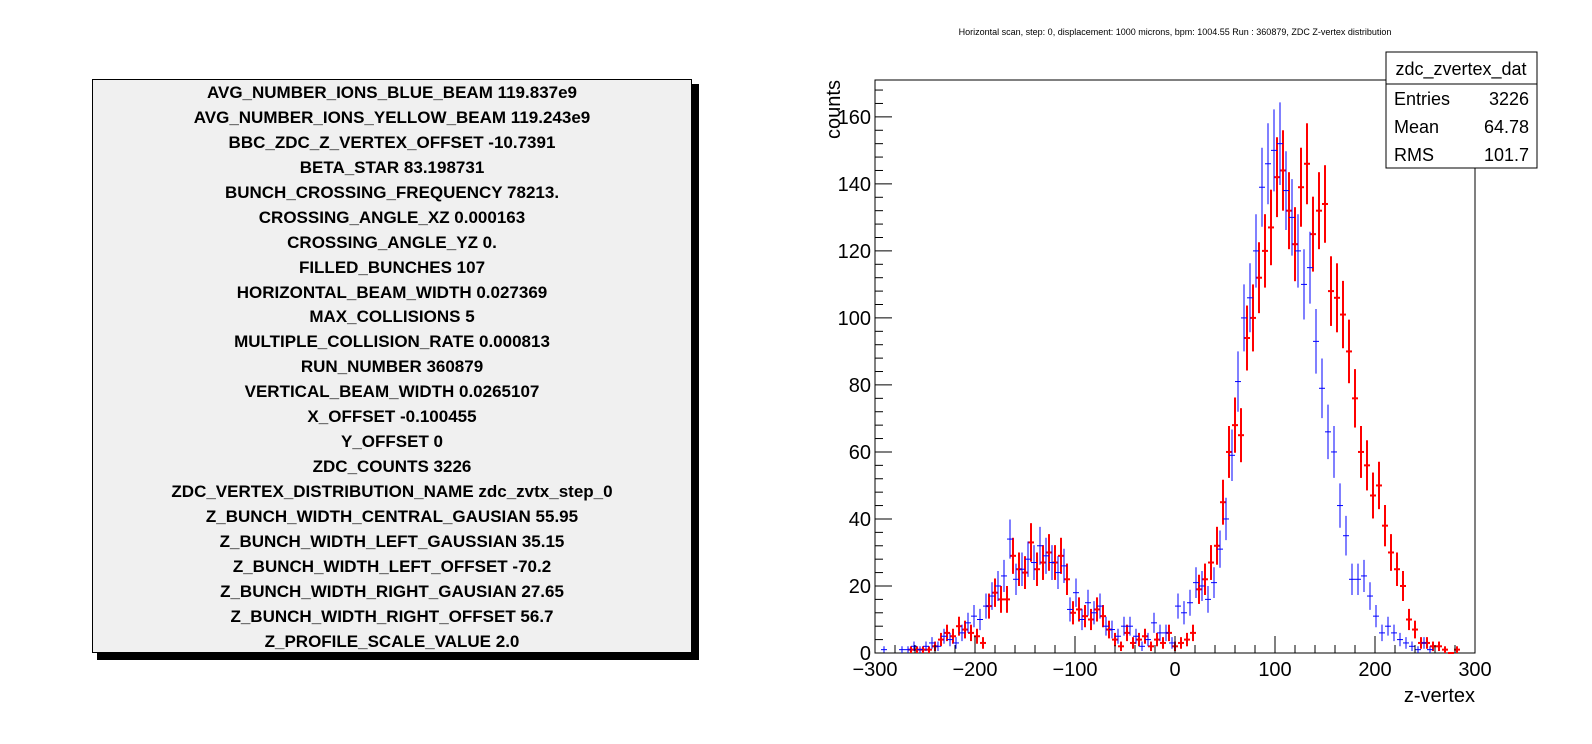 This screenshot has height=744, width=1592. Describe the element at coordinates (392, 117) in the screenshot. I see `param-line: AVG_NUMBER_IONS_YELLOW_BEAM 119.243e9` at that location.